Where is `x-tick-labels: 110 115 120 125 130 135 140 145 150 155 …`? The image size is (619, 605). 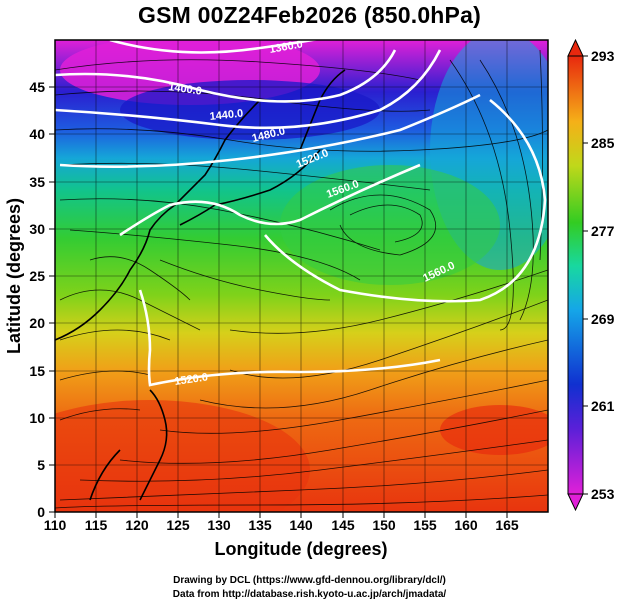
x-tick-labels: 110 115 120 125 130 135 140 145 150 155 … is located at coordinates (281, 525).